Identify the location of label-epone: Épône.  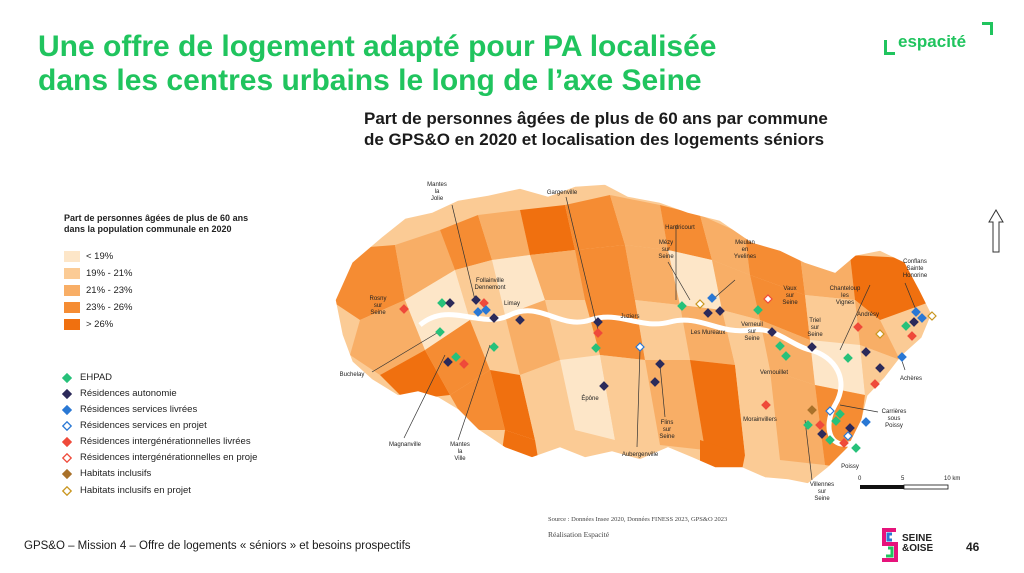
(590, 398).